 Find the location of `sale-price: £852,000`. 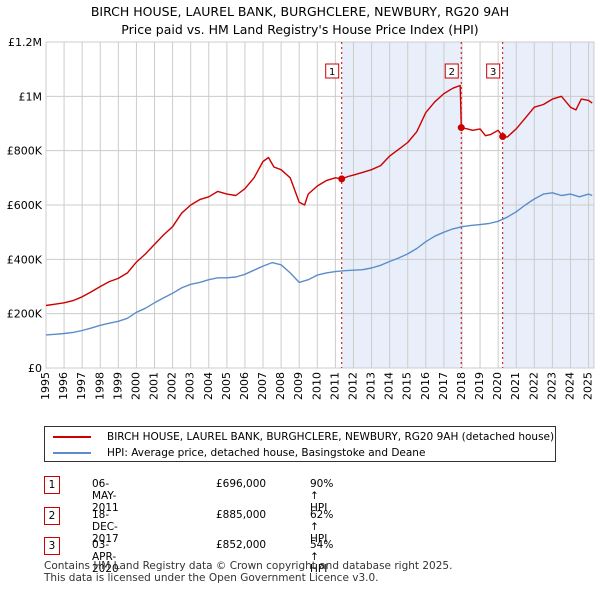

sale-price: £852,000 is located at coordinates (241, 545).